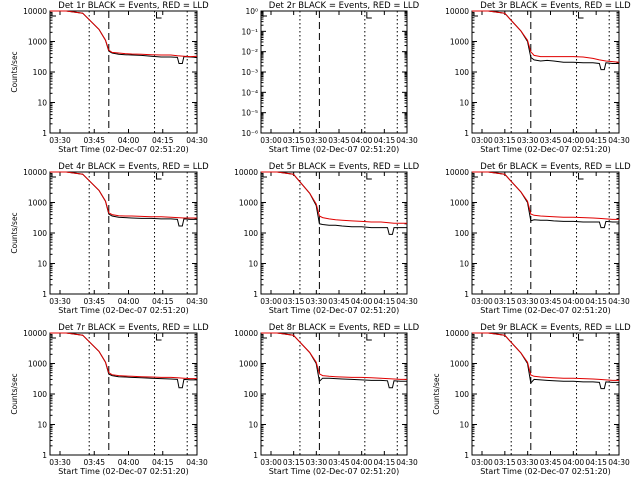 The width and height of the screenshot is (640, 480). Describe the element at coordinates (251, 11) in the screenshot. I see `y-tick-label: 10⁰` at that location.